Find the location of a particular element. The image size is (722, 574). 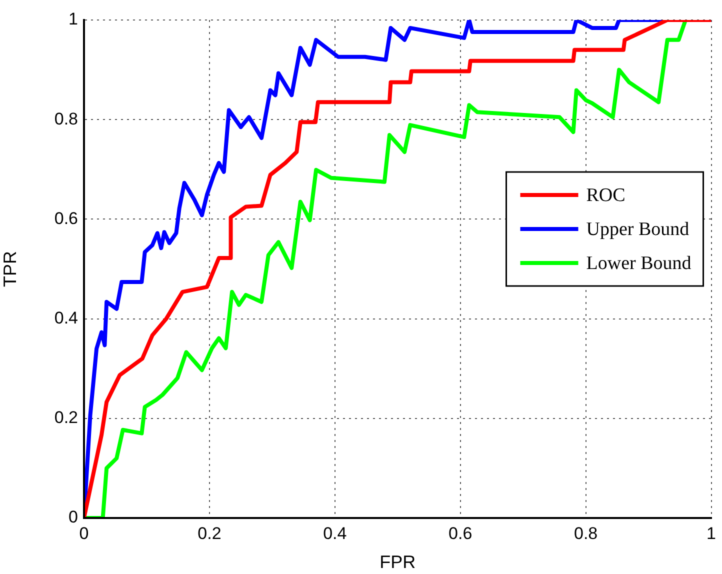

y-axis-title: TPR is located at coordinates (10, 269).